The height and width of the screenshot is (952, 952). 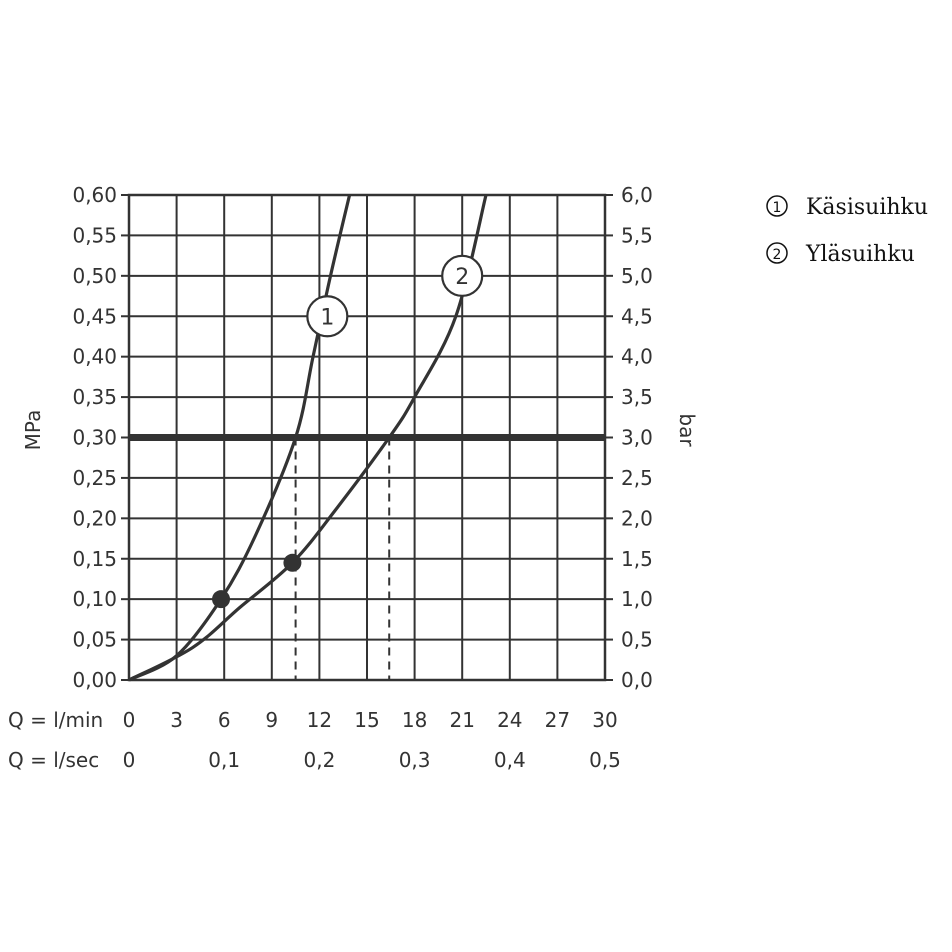 What do you see at coordinates (847, 231) in the screenshot?
I see `legend: 1 Käsisuihku 2 Yläsuihku` at bounding box center [847, 231].